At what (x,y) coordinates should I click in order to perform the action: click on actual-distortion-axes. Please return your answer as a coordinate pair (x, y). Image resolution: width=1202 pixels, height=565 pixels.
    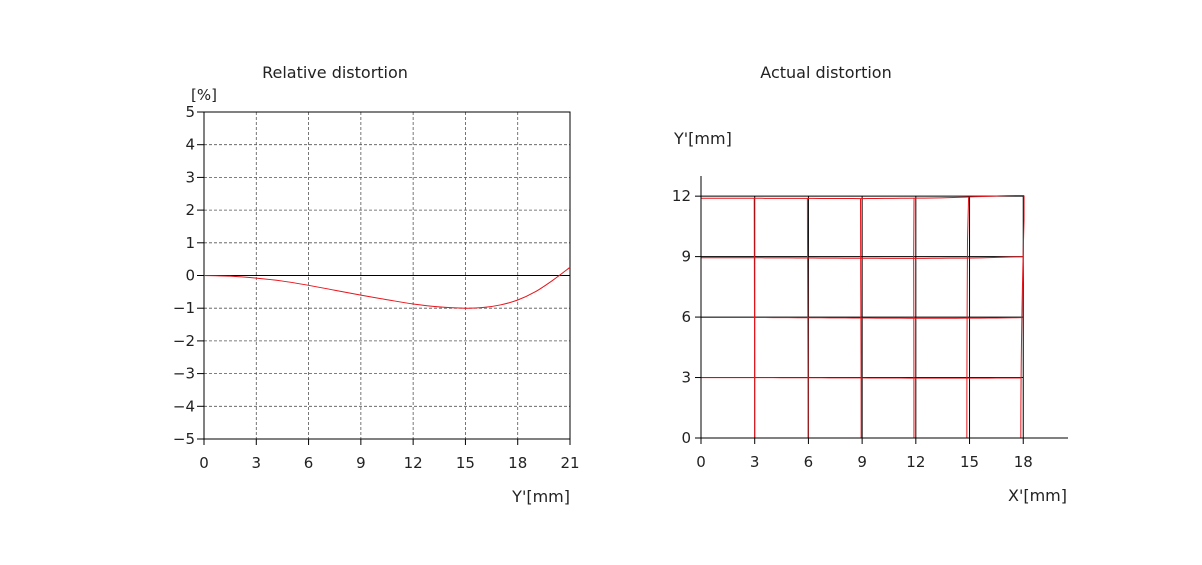
    Looking at the image, I should click on (884, 307).